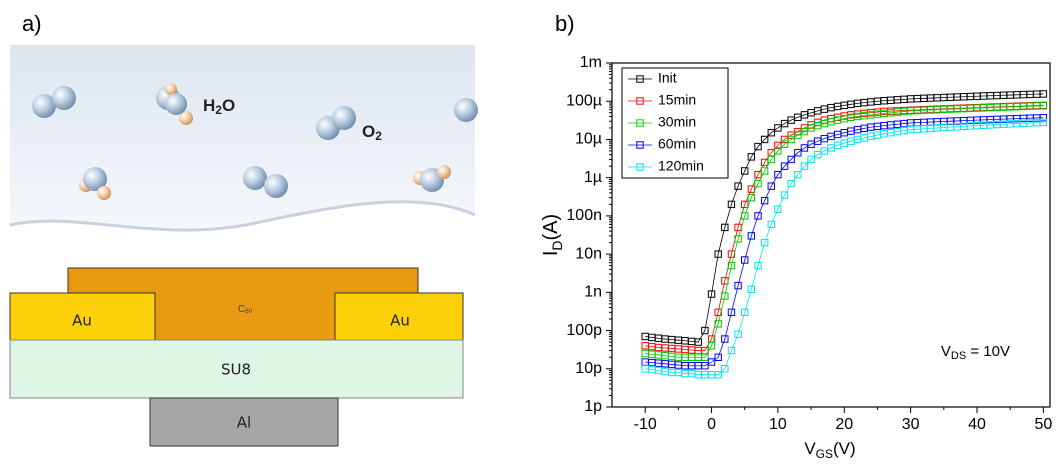  I want to click on su8-layer, so click(236, 369).